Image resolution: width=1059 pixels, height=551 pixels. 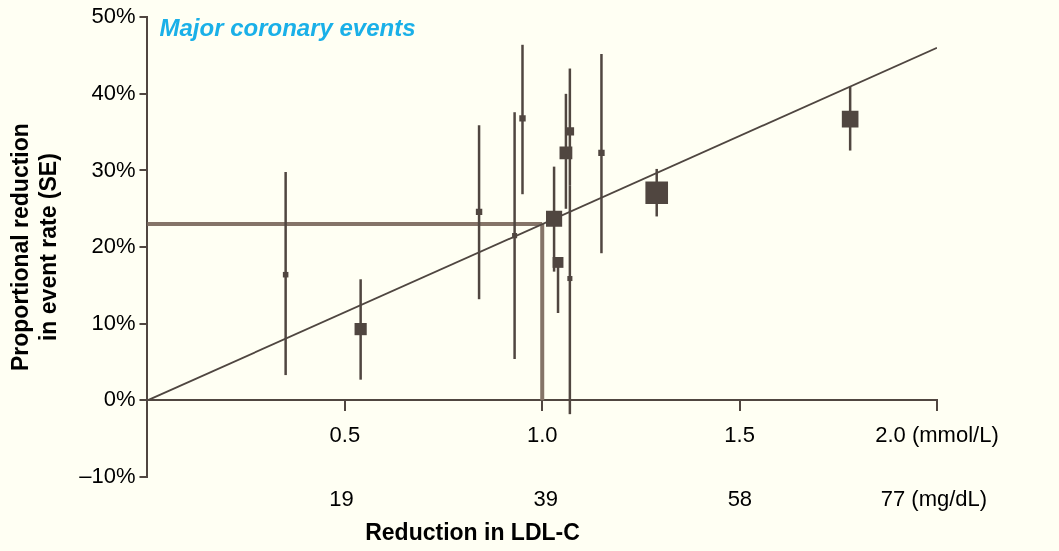 I want to click on x-tick-label: 0.5, so click(x=345, y=434).